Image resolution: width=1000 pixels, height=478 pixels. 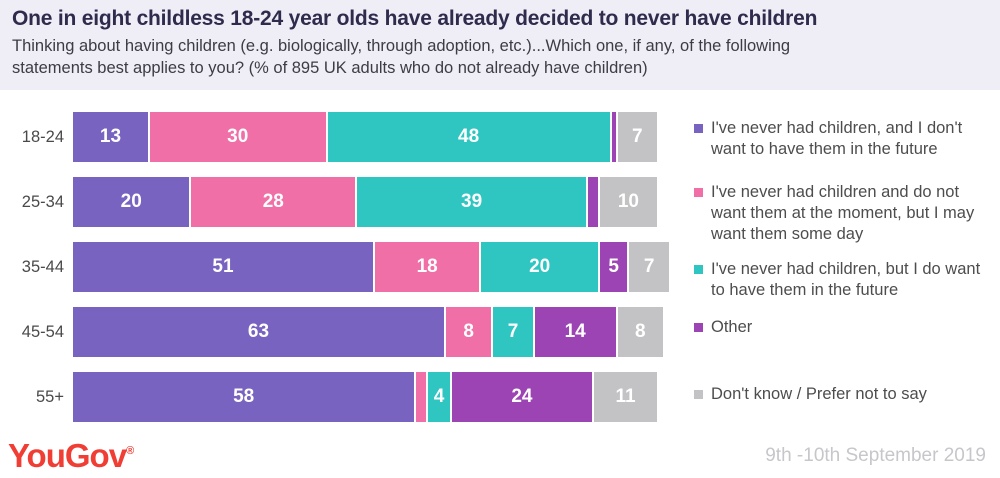 What do you see at coordinates (819, 394) in the screenshot?
I see `legend-label: Don't know / Prefer not to say` at bounding box center [819, 394].